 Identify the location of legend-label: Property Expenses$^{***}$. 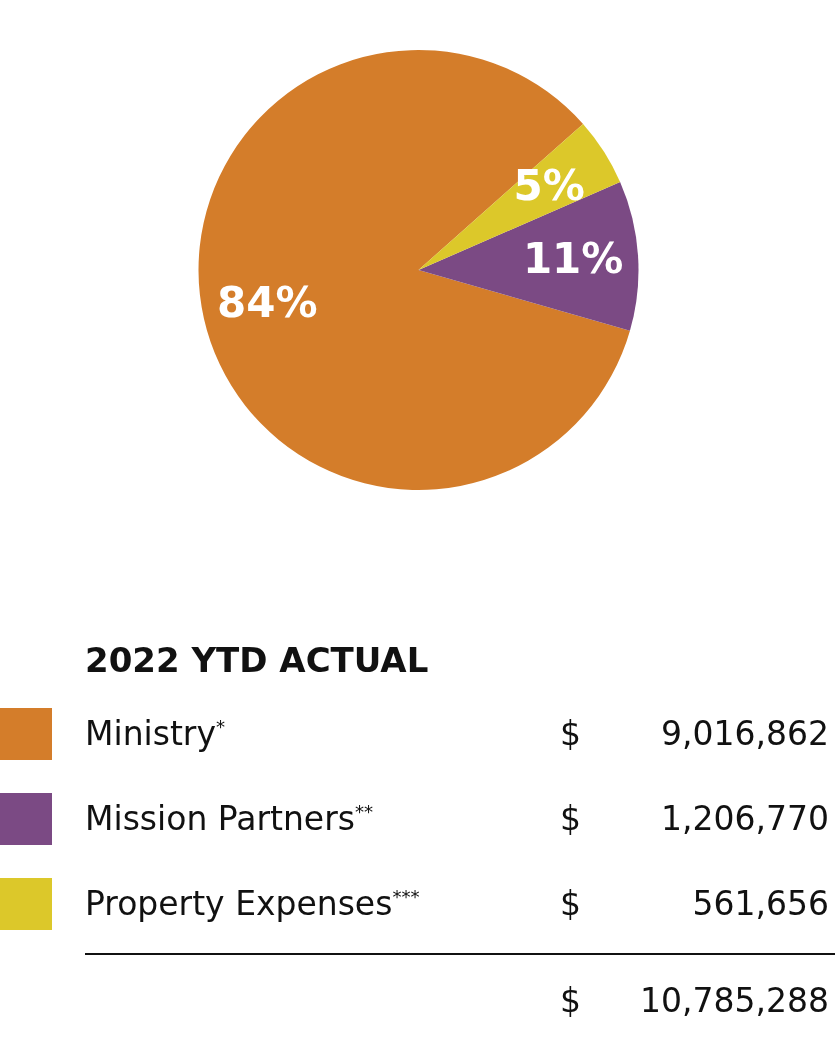
(252, 903).